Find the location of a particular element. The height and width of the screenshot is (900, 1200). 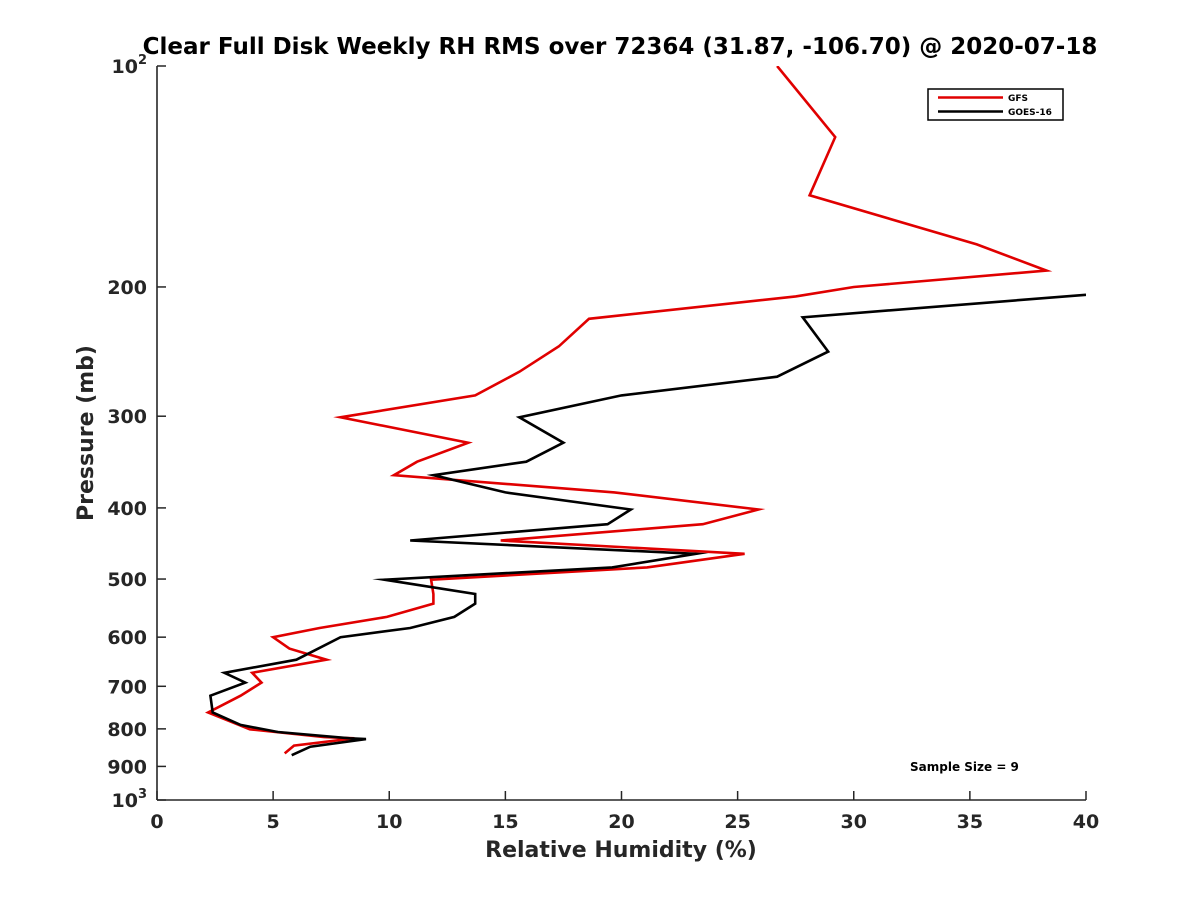

legend: GFS GOES-16 is located at coordinates (995, 104).